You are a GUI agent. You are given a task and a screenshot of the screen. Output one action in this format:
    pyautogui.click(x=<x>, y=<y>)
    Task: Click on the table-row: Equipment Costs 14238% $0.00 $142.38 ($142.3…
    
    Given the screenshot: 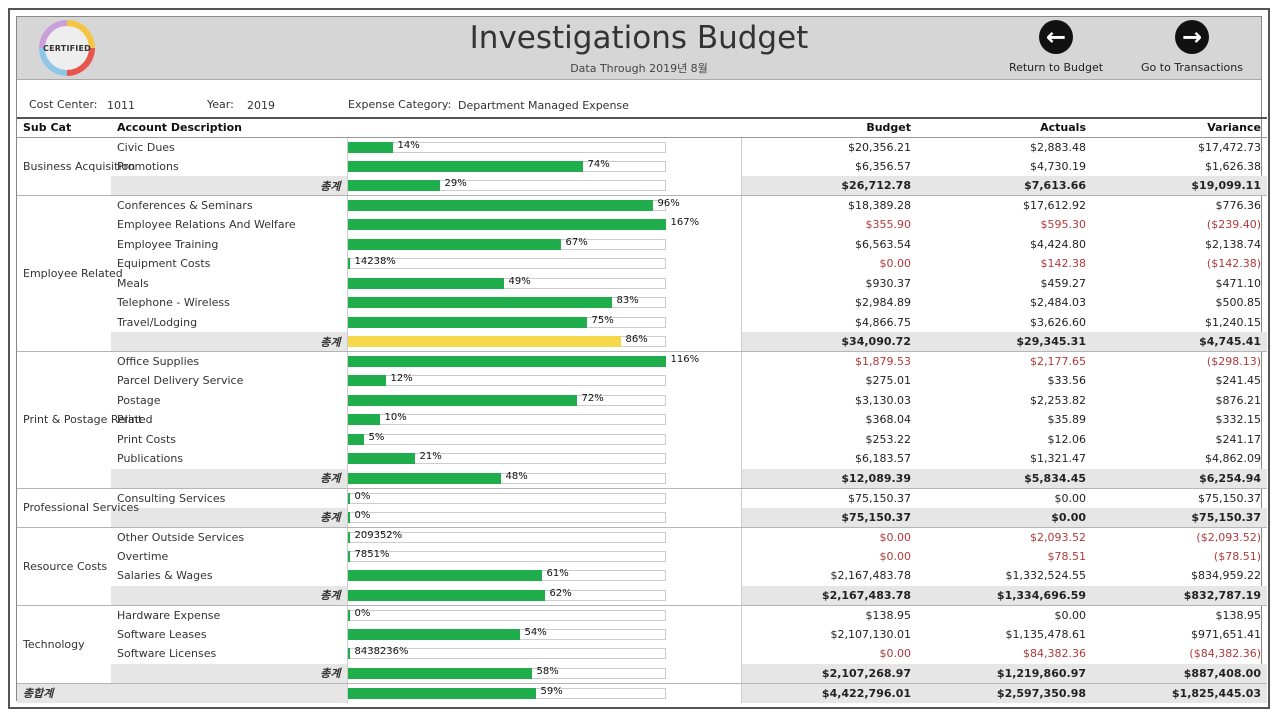 What is the action you would take?
    pyautogui.click(x=642, y=264)
    